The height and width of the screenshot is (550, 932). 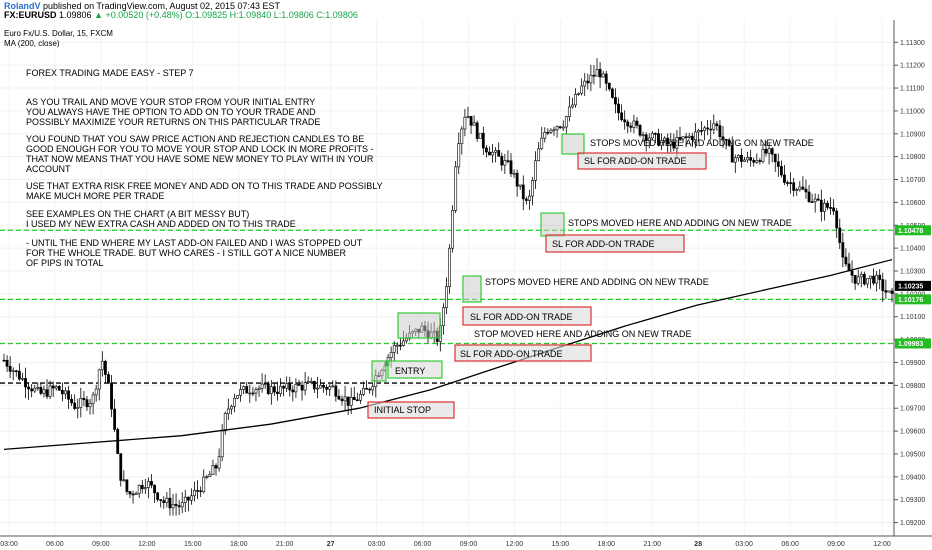 I want to click on y-tick-label: 1.10400, so click(x=912, y=249).